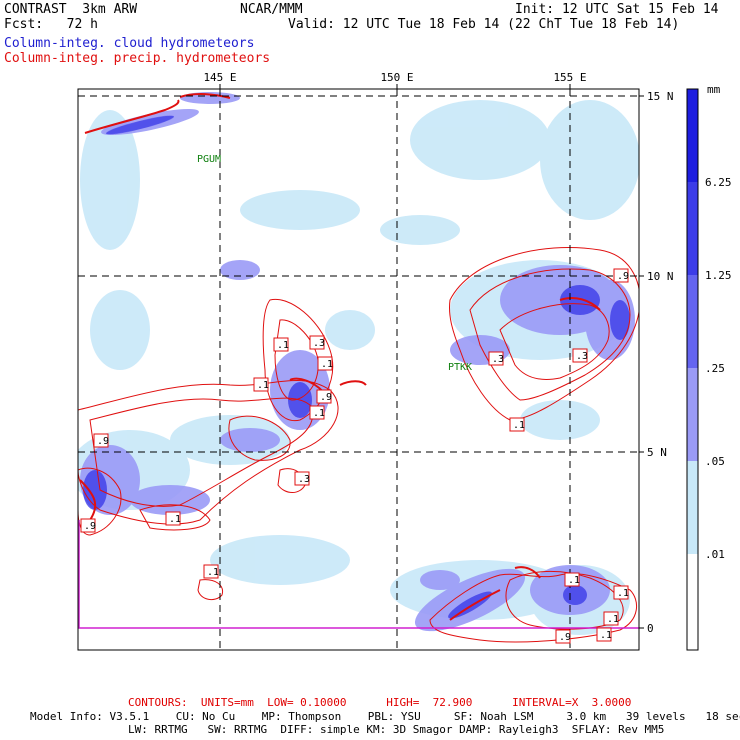  What do you see at coordinates (569, 77) in the screenshot?
I see `lon-label-155: 155 E` at bounding box center [569, 77].